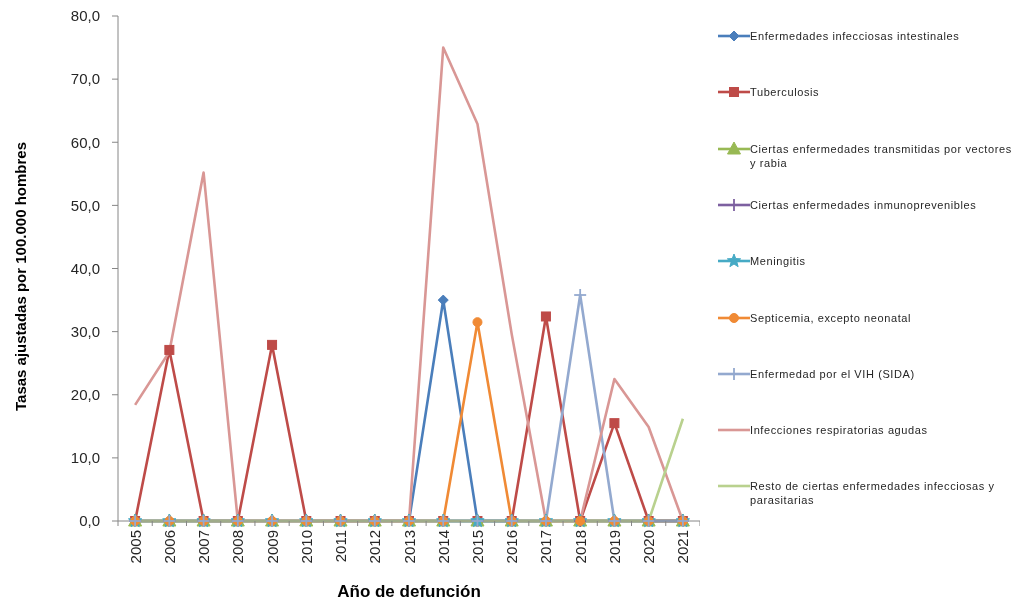 This screenshot has width=1016, height=602. I want to click on y-tick-label: 20,0, so click(85, 395).